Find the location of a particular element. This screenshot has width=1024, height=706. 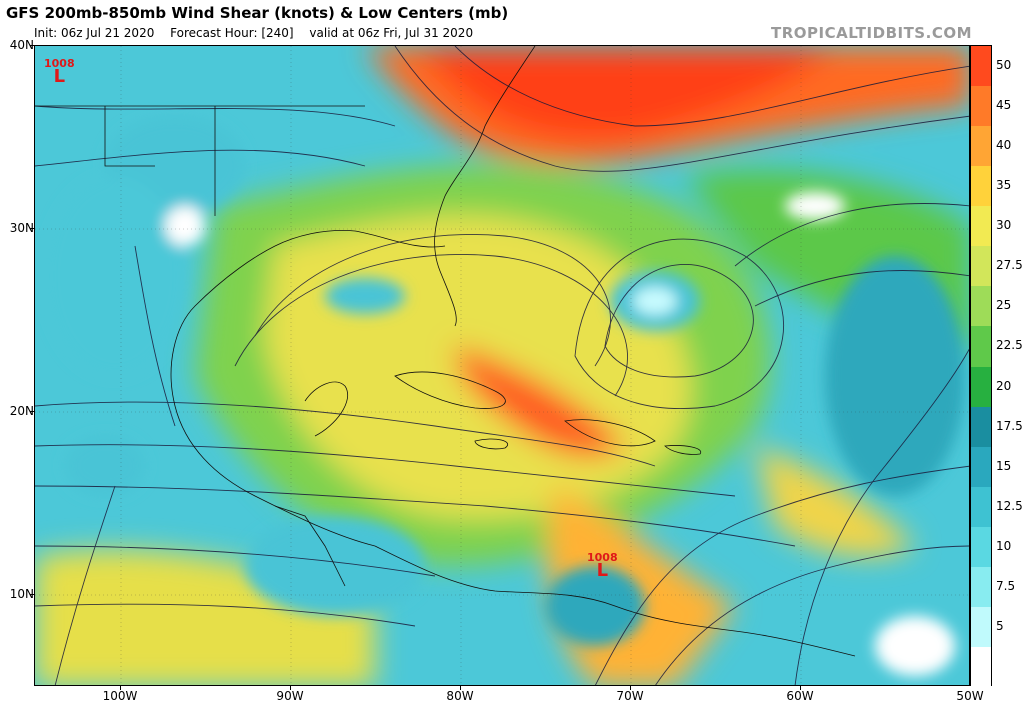

forecast-hour: Forecast Hour: [240] is located at coordinates (232, 33).